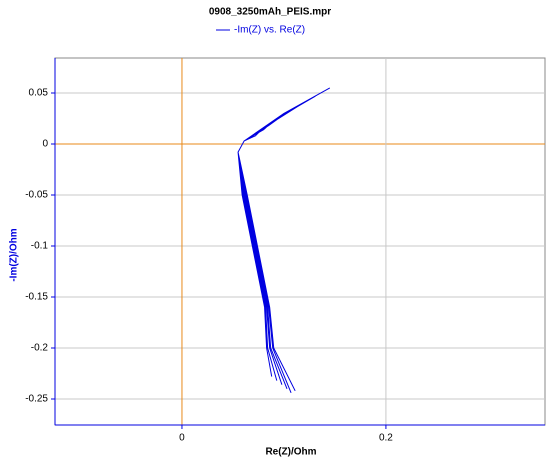 The height and width of the screenshot is (464, 550). I want to click on y-tick-label: -0.15, so click(36, 297).